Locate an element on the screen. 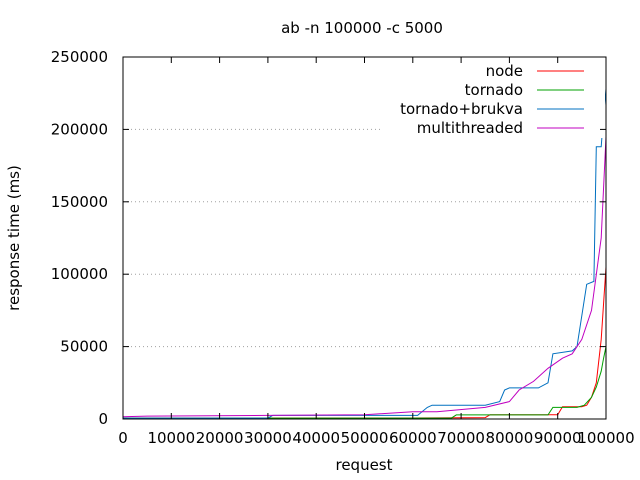 The image size is (640, 480). legend-label: tornado+brukva is located at coordinates (461, 109).